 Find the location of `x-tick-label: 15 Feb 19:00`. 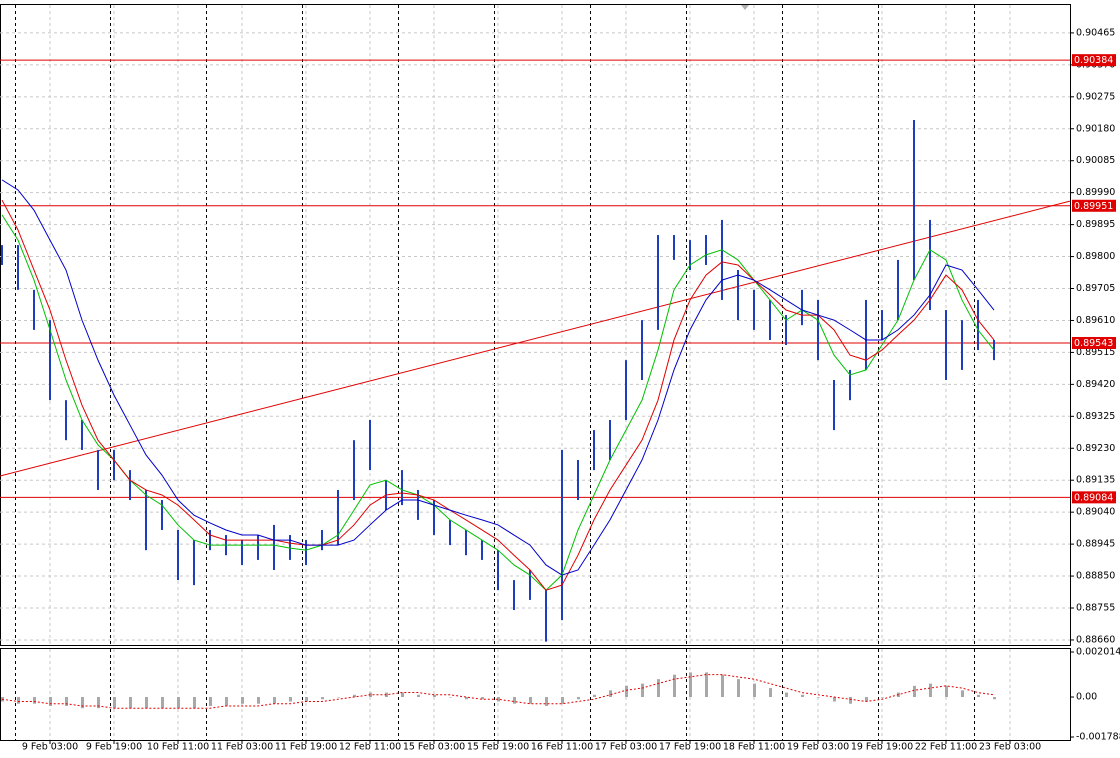

x-tick-label: 15 Feb 19:00 is located at coordinates (498, 747).